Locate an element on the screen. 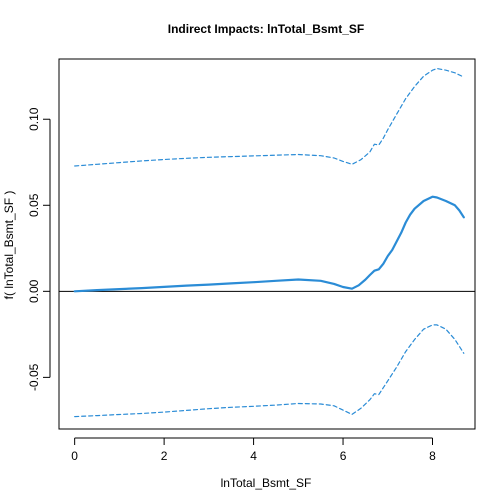  x-tick-label: 0 is located at coordinates (74, 456).